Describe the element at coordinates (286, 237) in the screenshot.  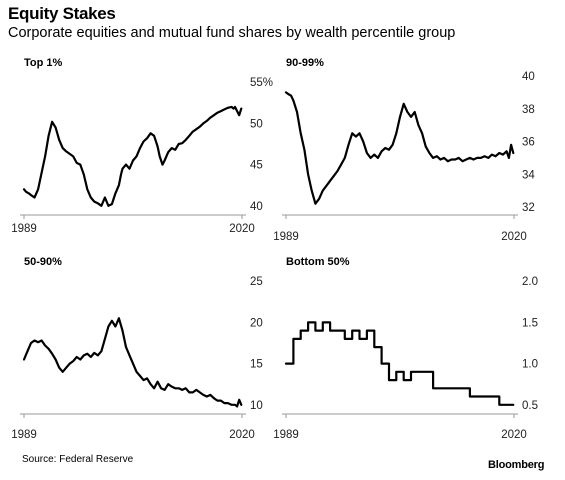
I see `x-tick-label-90-99-0: 1989` at that location.